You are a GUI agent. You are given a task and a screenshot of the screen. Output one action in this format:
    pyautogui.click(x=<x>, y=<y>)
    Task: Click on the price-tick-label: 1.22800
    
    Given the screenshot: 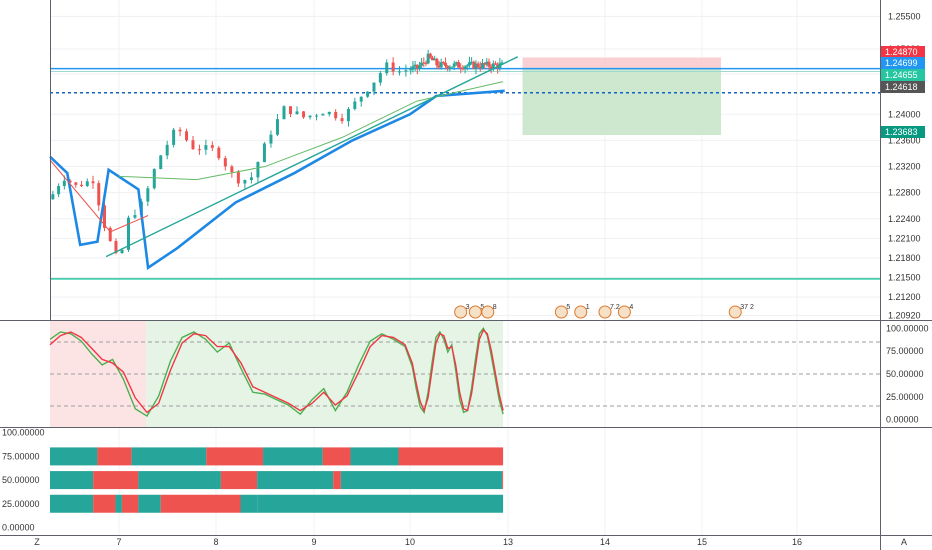 What is the action you would take?
    pyautogui.click(x=904, y=193)
    